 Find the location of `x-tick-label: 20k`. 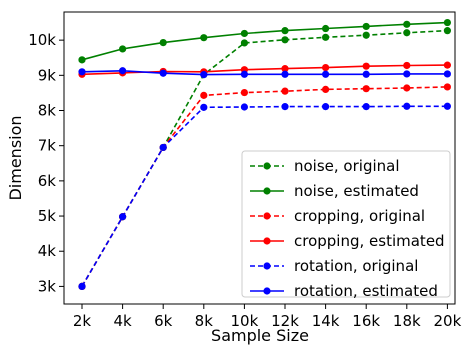

x-tick-label: 20k is located at coordinates (448, 321).